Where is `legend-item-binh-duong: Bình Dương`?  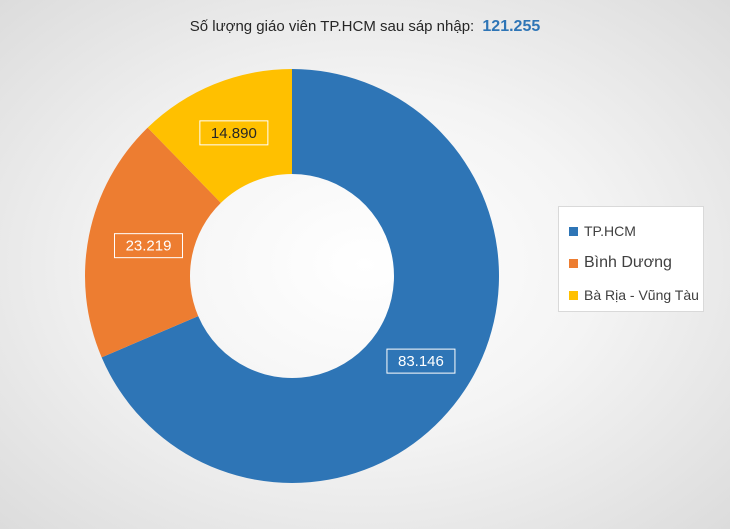 legend-item-binh-duong: Bình Dương is located at coordinates (636, 263).